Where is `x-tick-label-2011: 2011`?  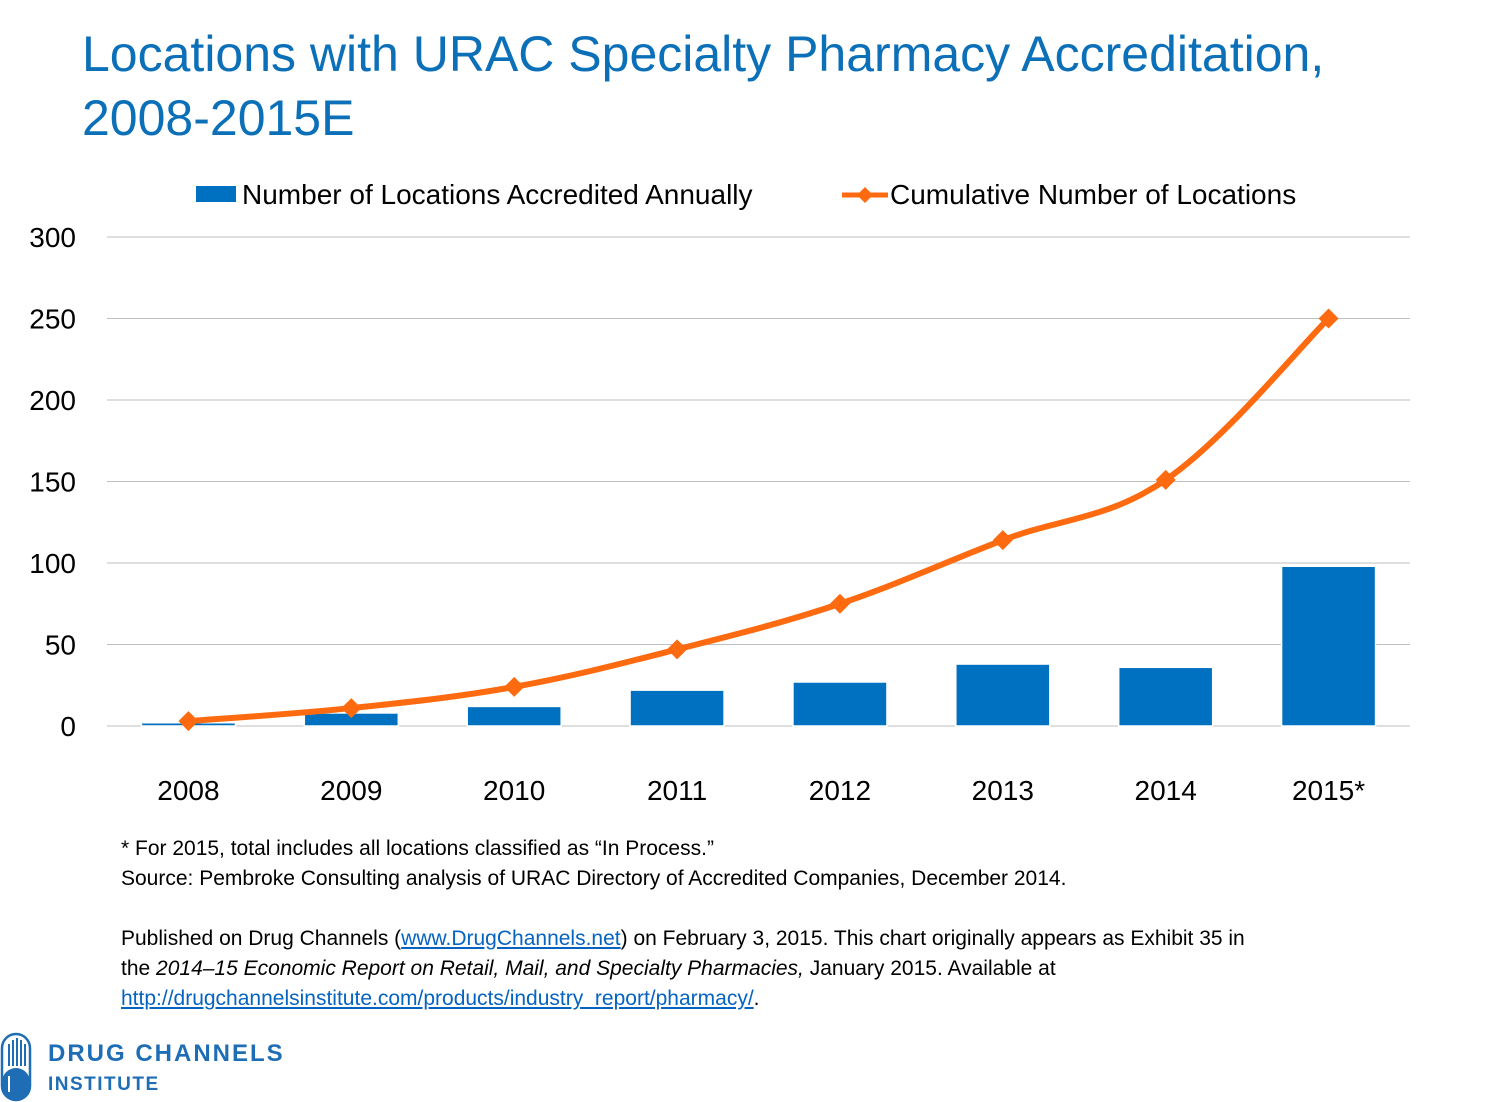 x-tick-label-2011: 2011 is located at coordinates (677, 790).